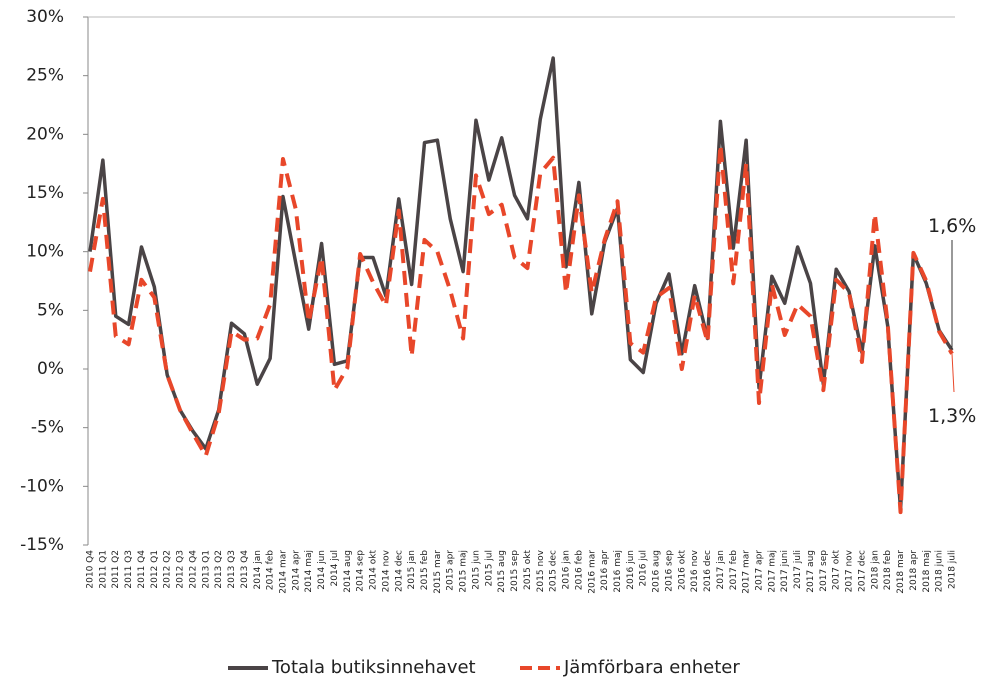 The height and width of the screenshot is (683, 984). Describe the element at coordinates (142, 569) in the screenshot. I see `x-tick-label: 2011 Q4` at that location.